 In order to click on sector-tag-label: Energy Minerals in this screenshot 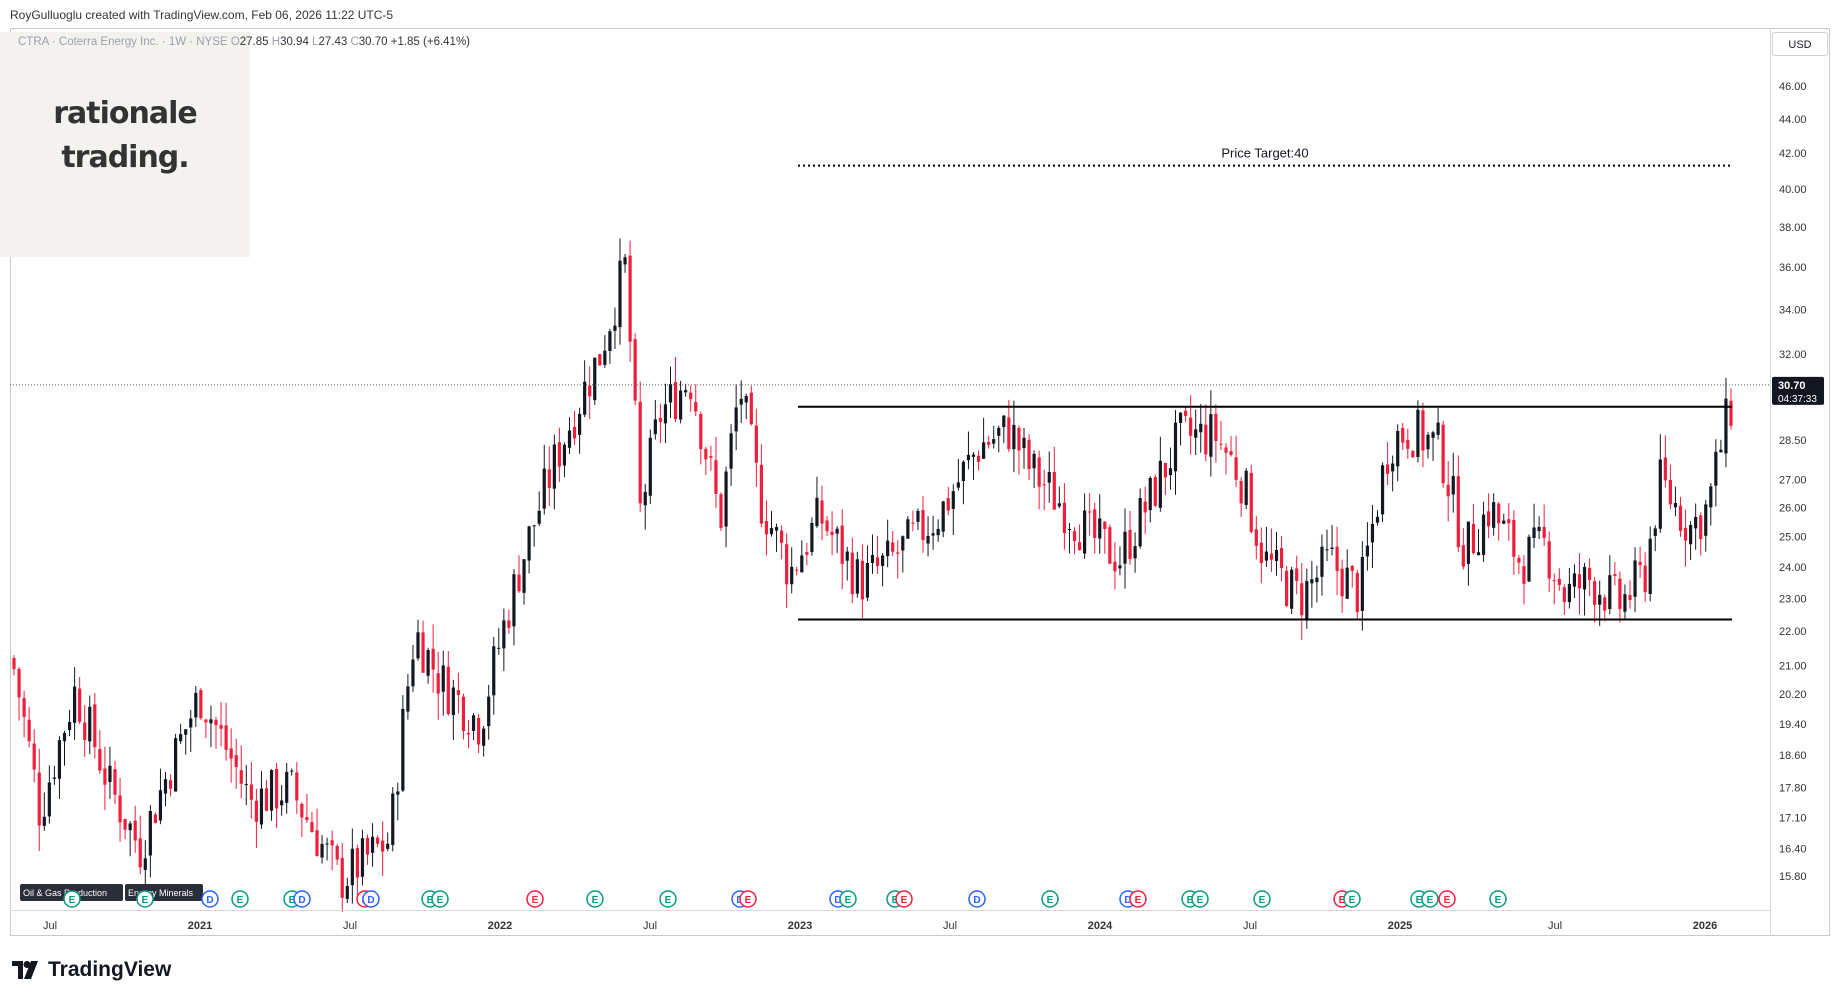, I will do `click(161, 893)`.